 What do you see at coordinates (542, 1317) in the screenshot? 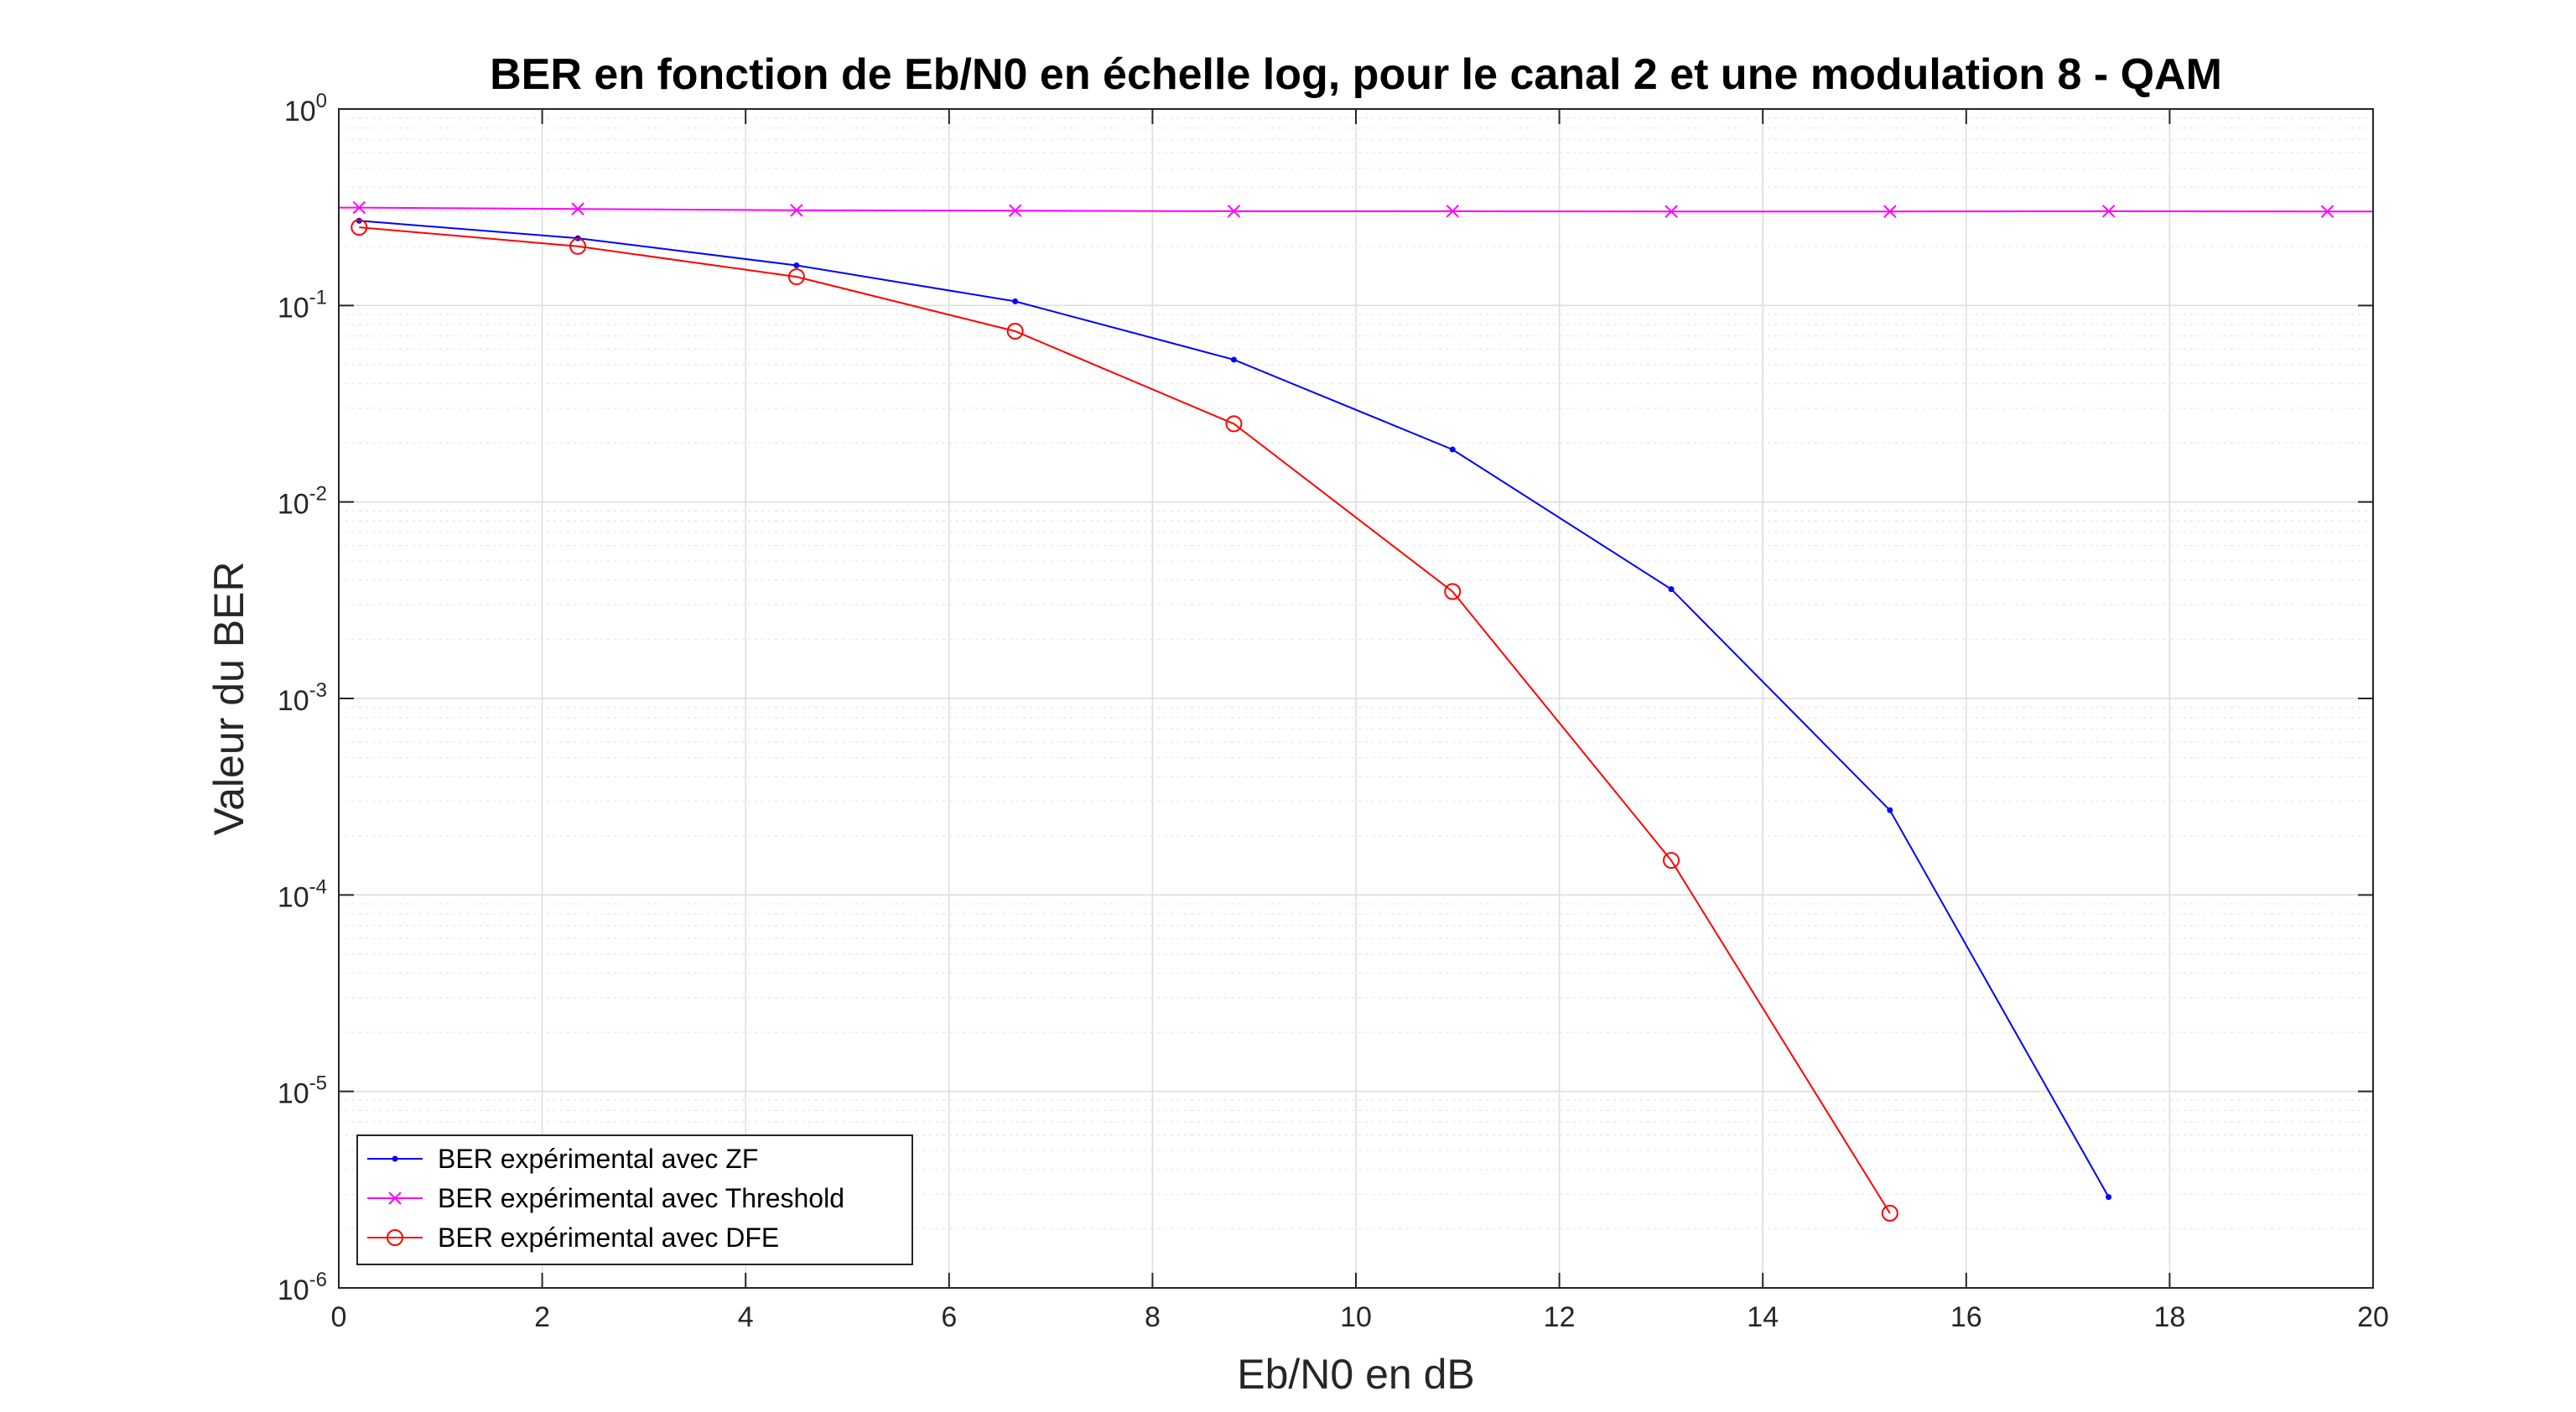
I see `x-tick-label: 2` at bounding box center [542, 1317].